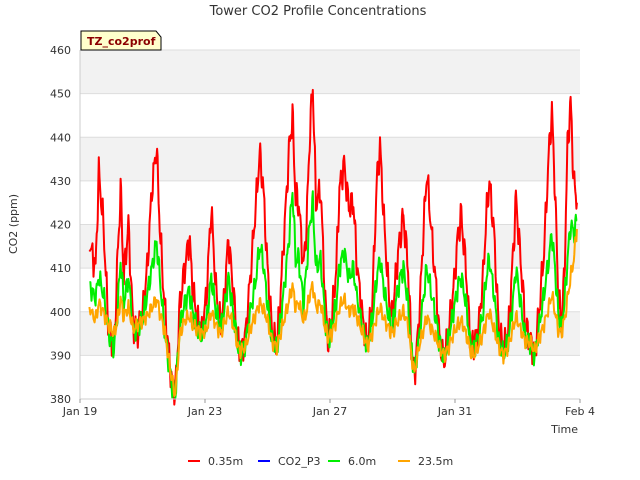  I want to click on y-tick-label: 420, so click(60, 225).